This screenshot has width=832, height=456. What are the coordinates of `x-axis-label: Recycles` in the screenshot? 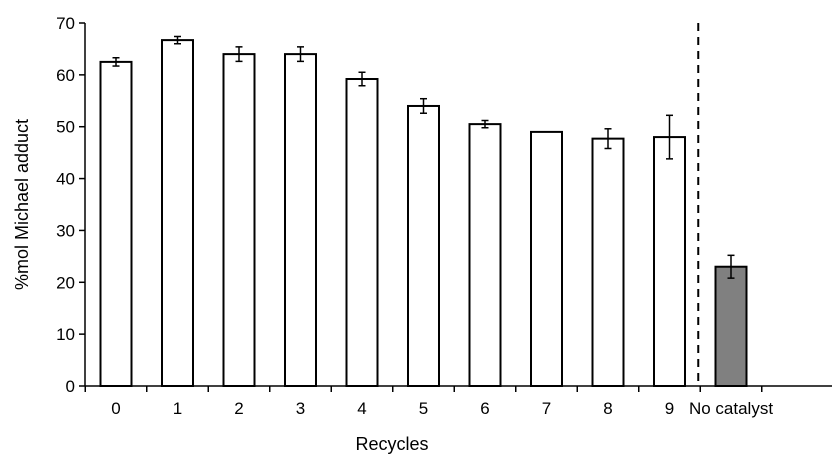 It's located at (391, 444).